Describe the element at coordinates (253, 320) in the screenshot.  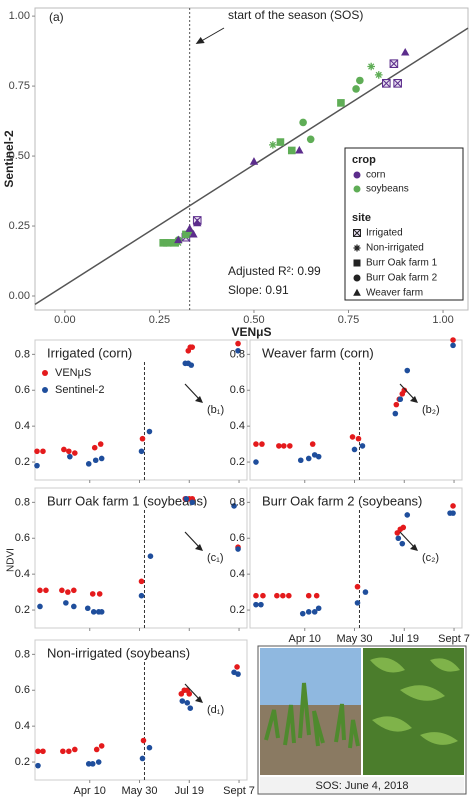
I see `x-tick-label: 0.50` at that location.